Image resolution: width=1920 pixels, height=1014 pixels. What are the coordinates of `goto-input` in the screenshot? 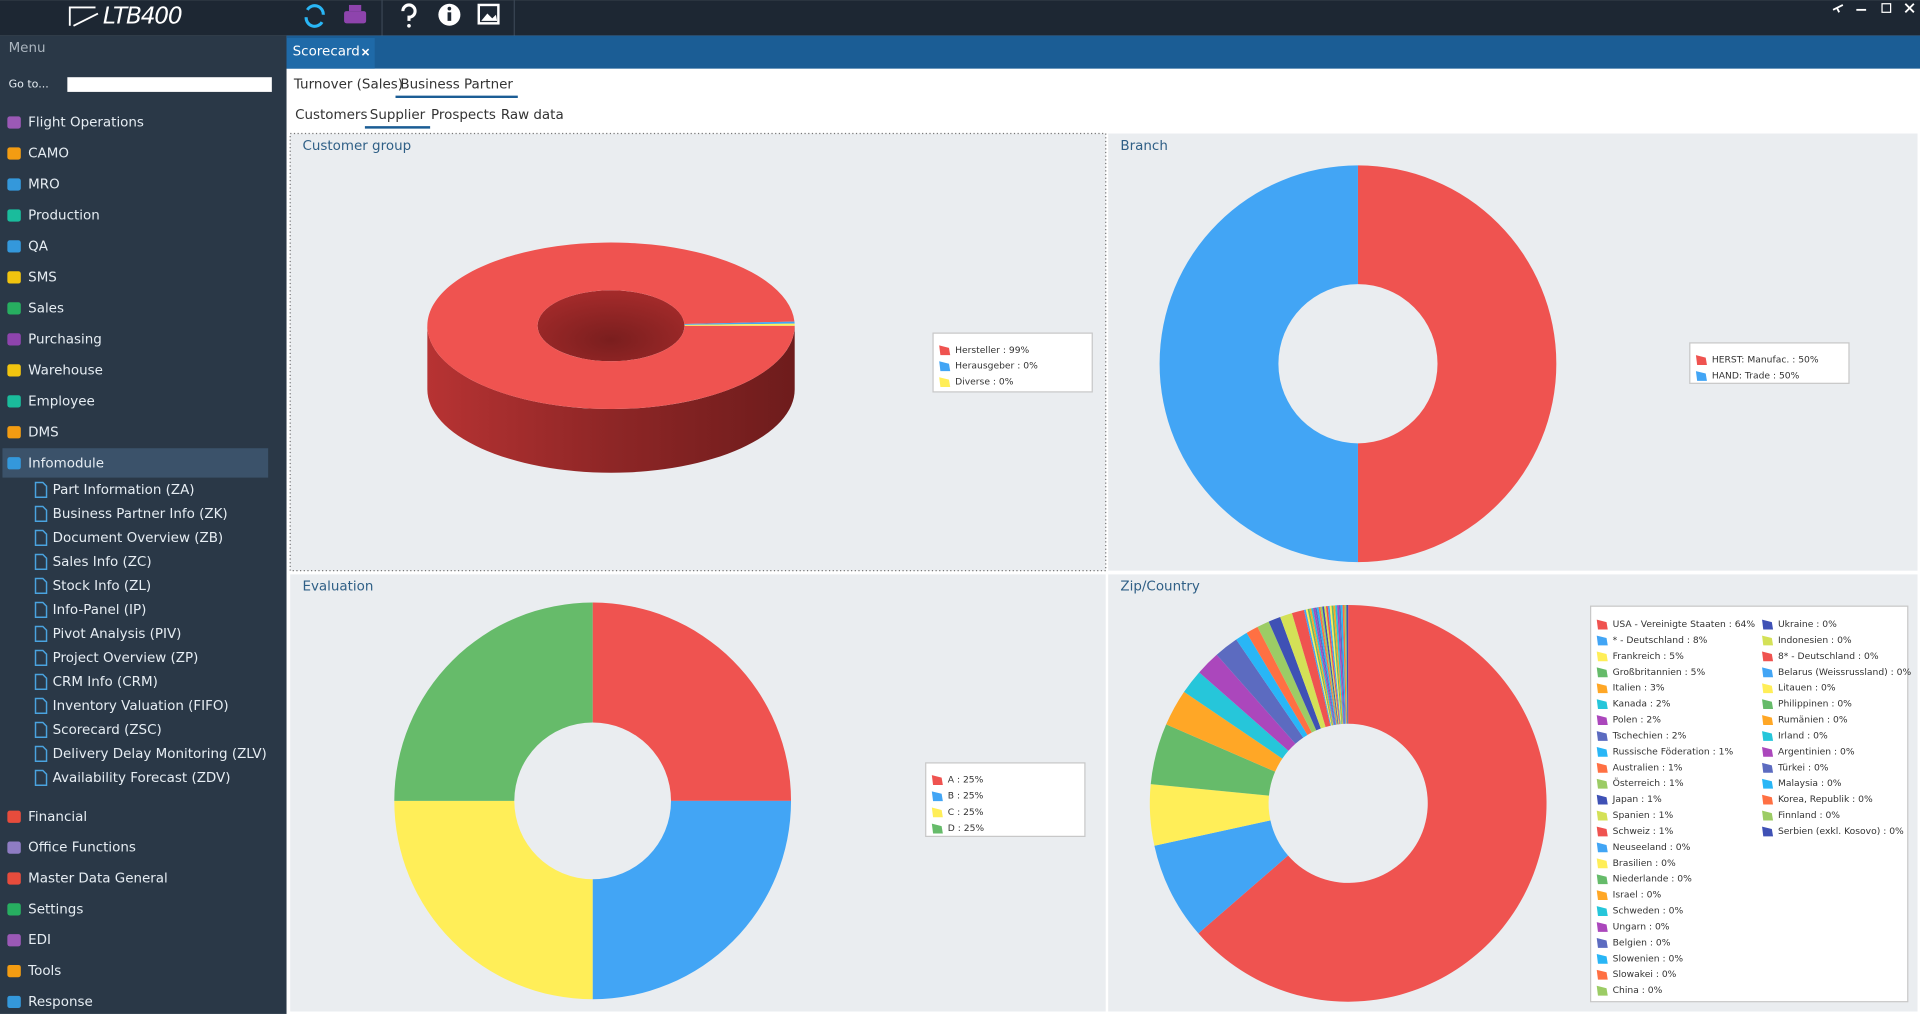 It's located at (169, 84).